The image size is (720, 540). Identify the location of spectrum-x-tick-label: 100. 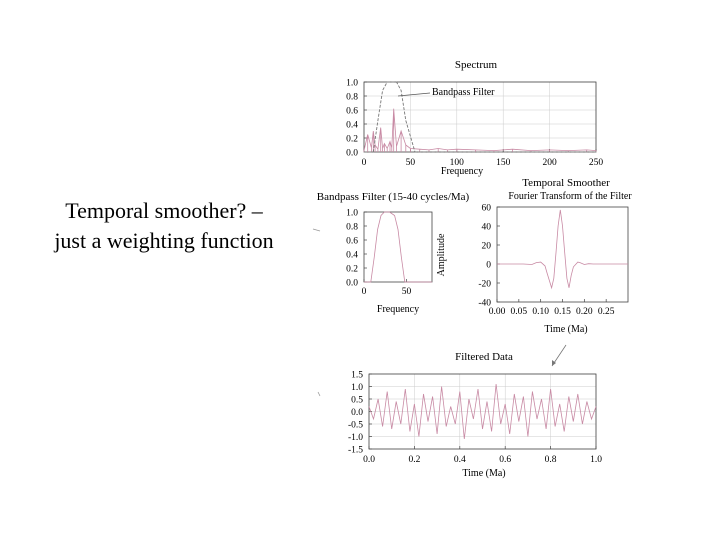
(457, 163).